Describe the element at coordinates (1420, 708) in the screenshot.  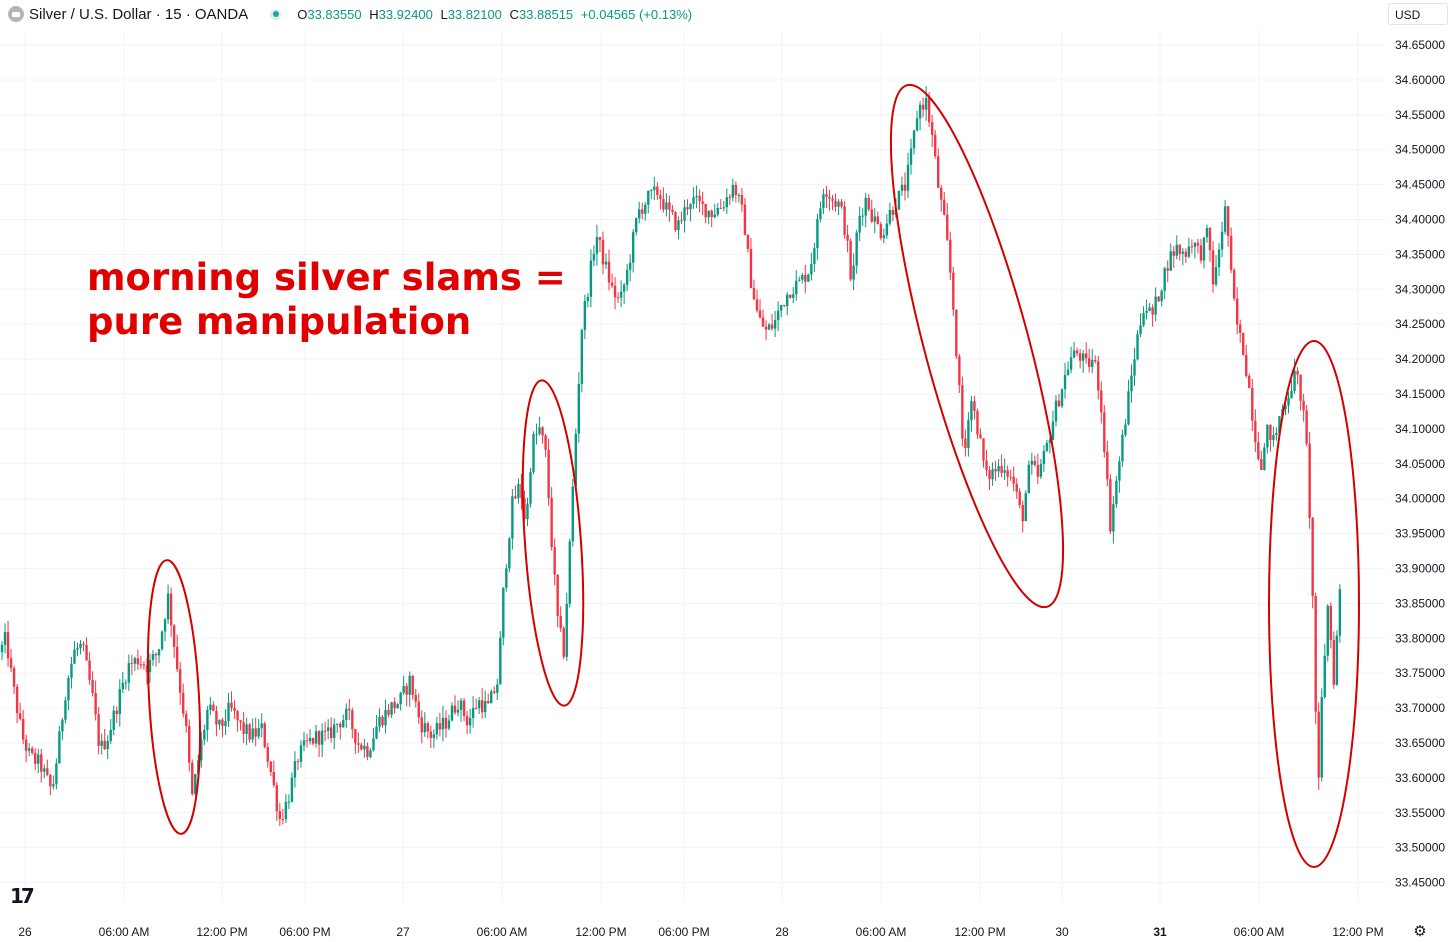
I see `price-tick-label: 33.70000` at that location.